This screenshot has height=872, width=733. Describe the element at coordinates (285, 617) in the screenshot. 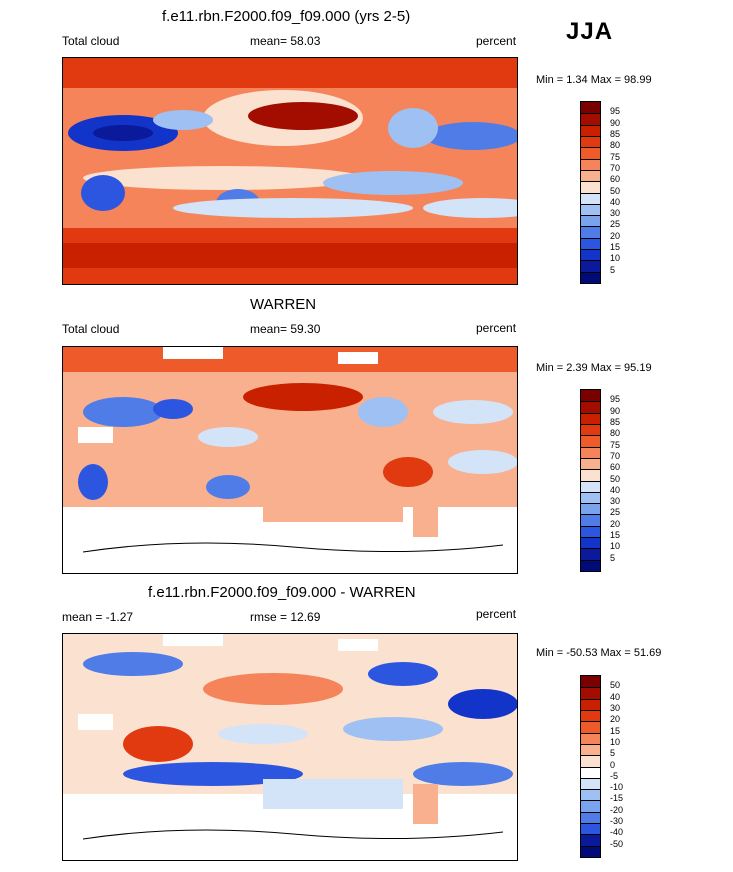

I see `panel3-rmse-label: rmse = 12.69` at that location.